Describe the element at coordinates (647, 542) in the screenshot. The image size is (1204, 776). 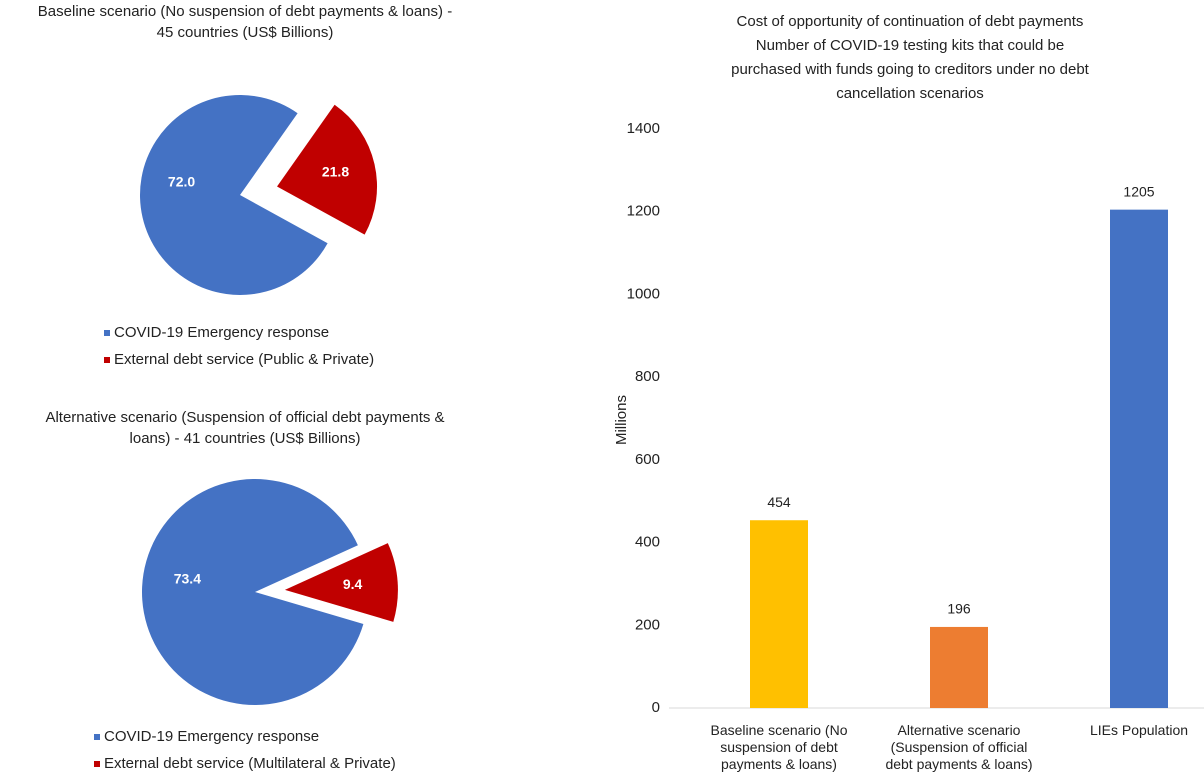
I see `y-tick-label: 400` at that location.